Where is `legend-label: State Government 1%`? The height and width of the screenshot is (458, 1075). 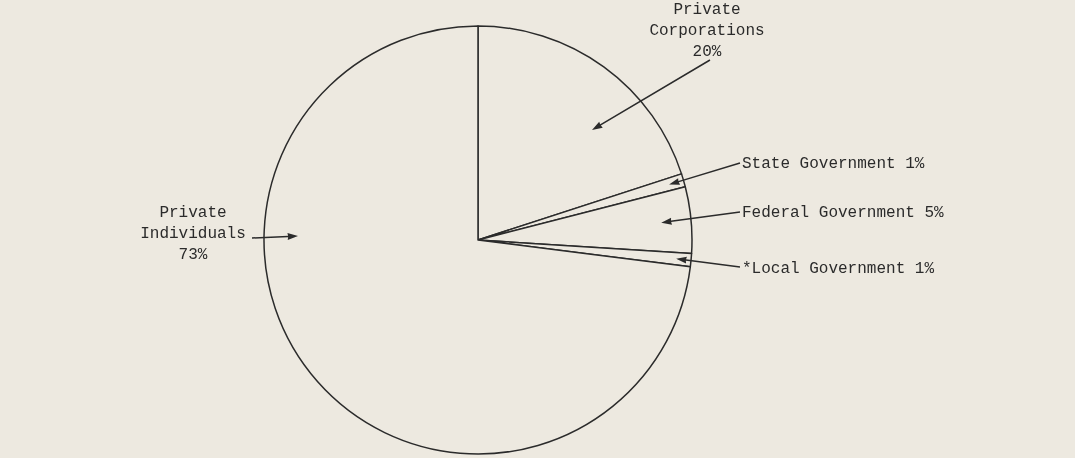
legend-label: State Government 1% is located at coordinates (833, 164).